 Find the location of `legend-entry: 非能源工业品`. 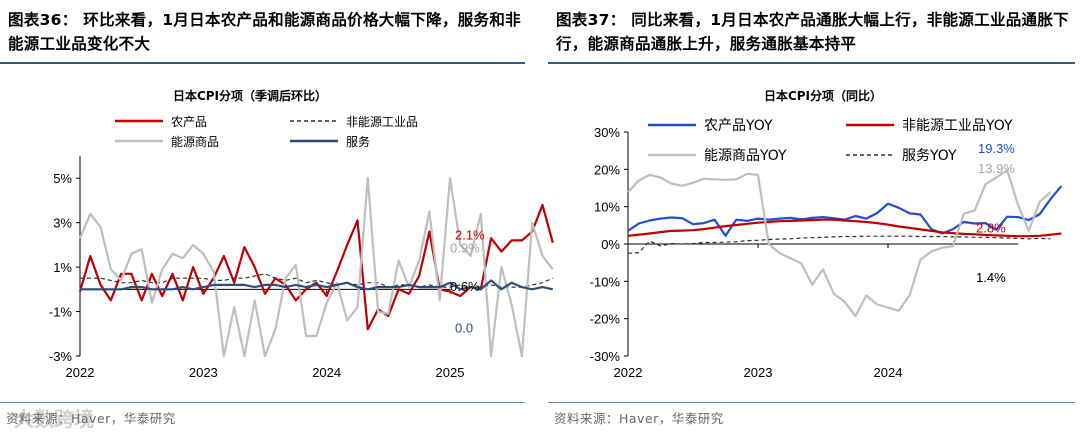

legend-entry: 非能源工业品 is located at coordinates (354, 122).